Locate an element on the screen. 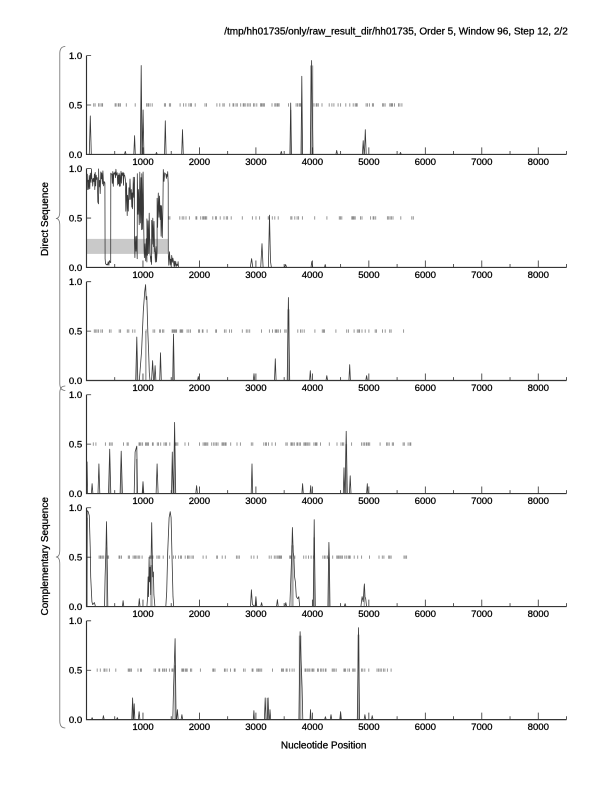 The image size is (612, 792). svg-text: Direct Sequence is located at coordinates (45, 219).